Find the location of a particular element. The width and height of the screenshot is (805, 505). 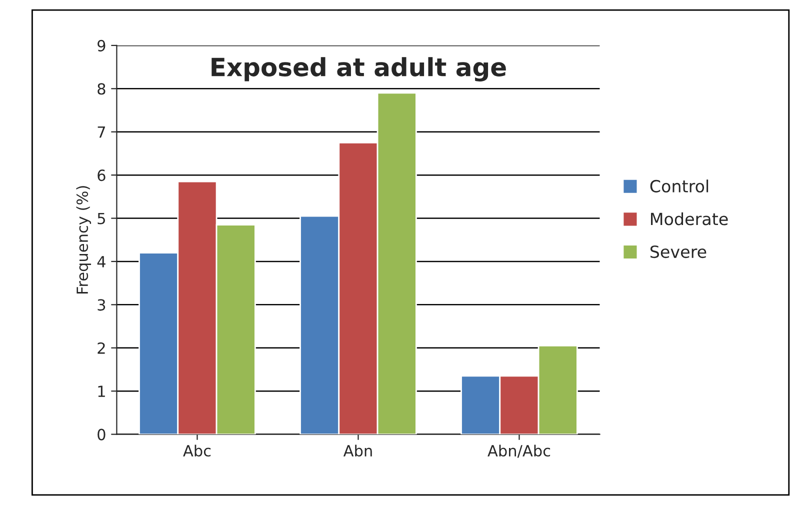

y-tick-label: 7 is located at coordinates (102, 132).